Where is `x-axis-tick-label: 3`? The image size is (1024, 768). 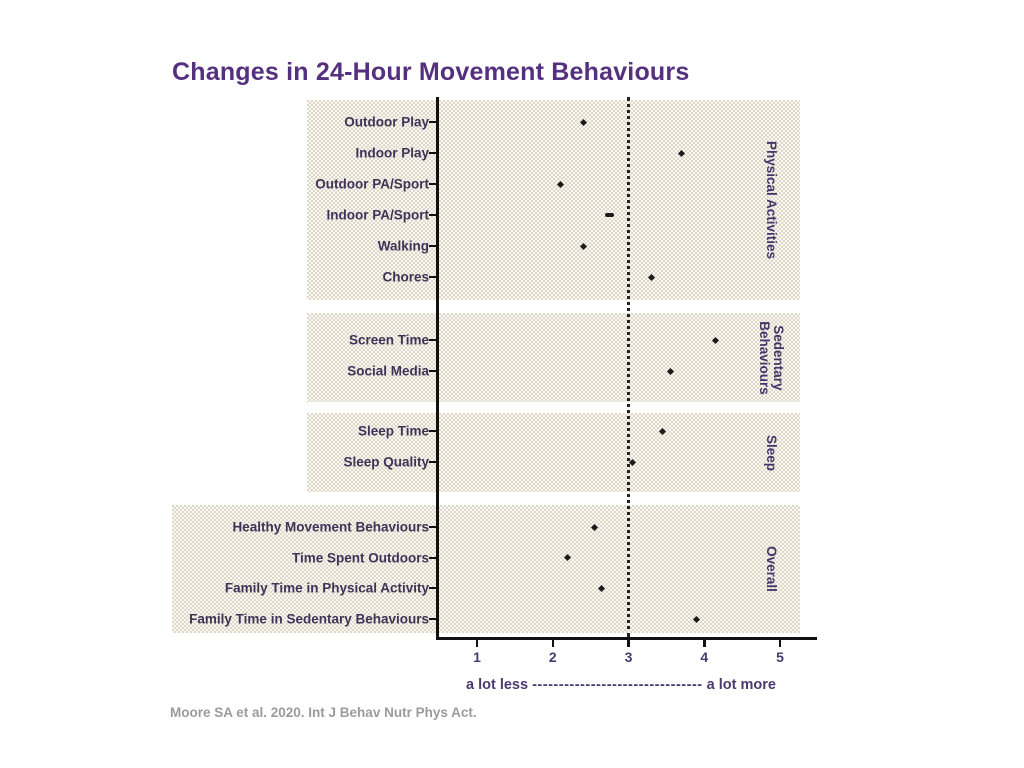 x-axis-tick-label: 3 is located at coordinates (628, 657).